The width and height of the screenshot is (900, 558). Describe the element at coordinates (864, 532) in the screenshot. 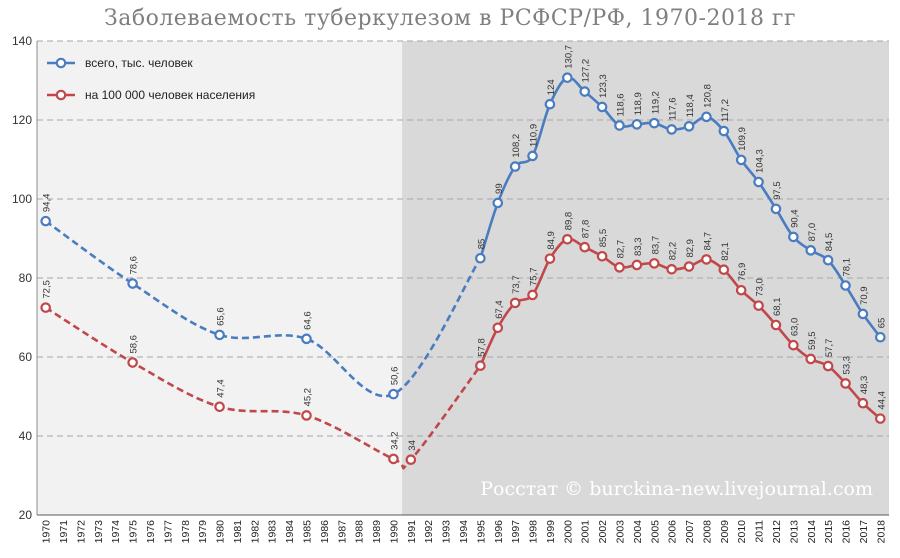

I see `x-tick-label: 2017` at that location.